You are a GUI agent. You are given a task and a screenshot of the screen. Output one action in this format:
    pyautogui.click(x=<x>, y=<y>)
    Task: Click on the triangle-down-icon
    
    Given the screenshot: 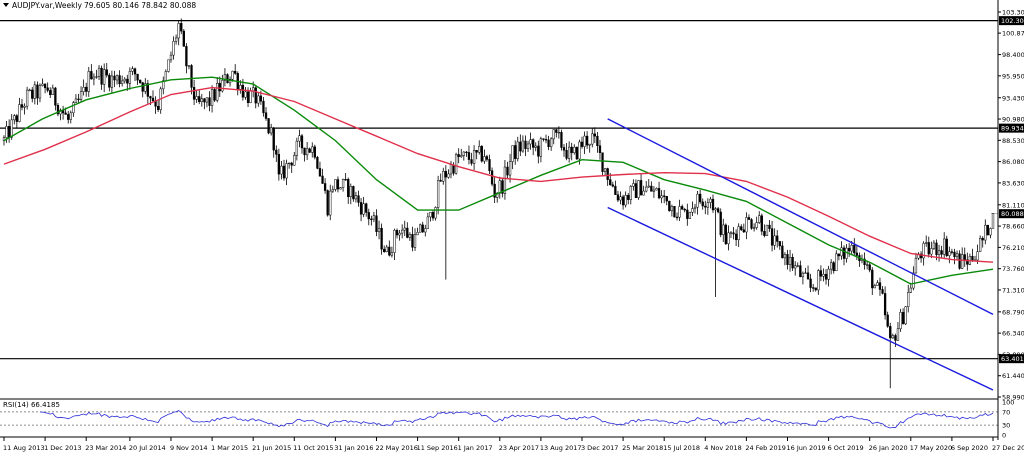 What is the action you would take?
    pyautogui.click(x=6, y=5)
    